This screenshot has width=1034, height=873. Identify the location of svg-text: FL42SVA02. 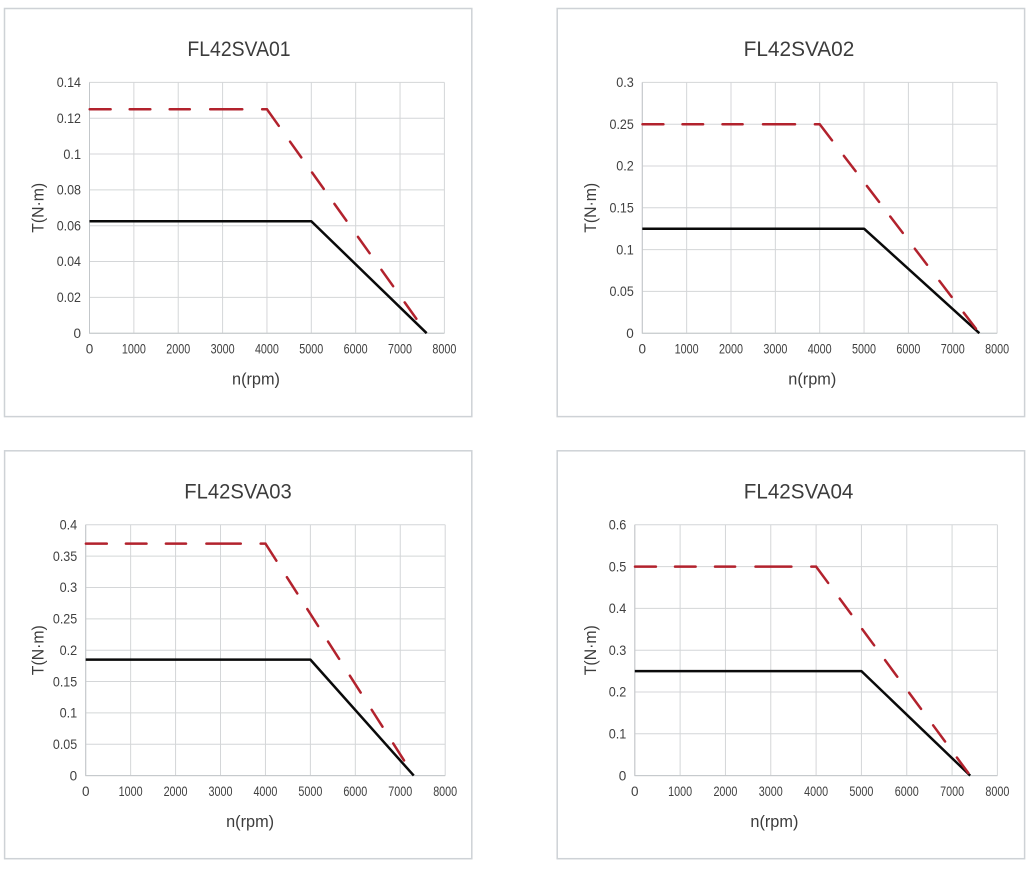
(799, 49).